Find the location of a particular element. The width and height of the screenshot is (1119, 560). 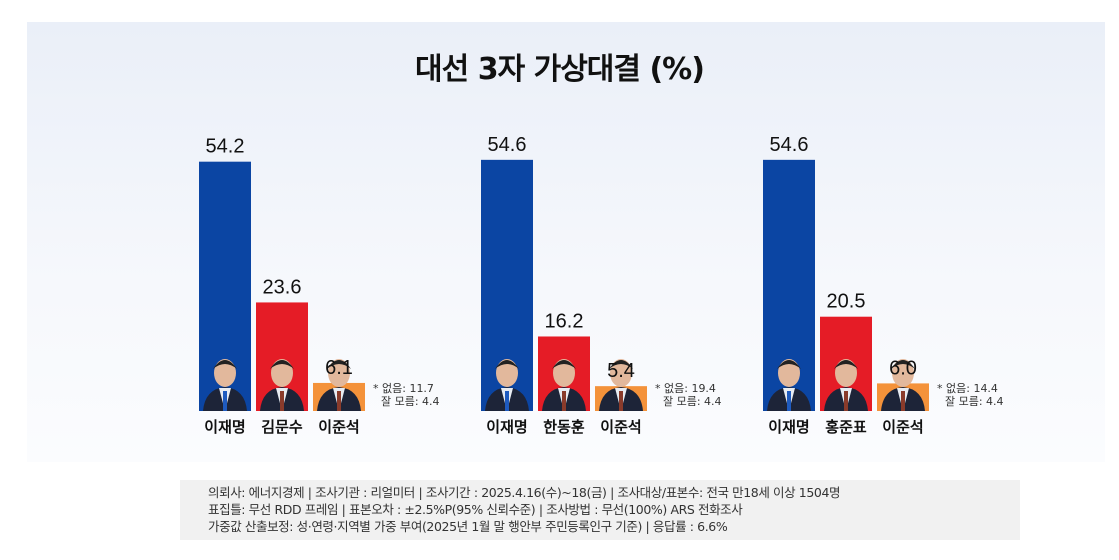

value-label: 6.1 is located at coordinates (339, 368).